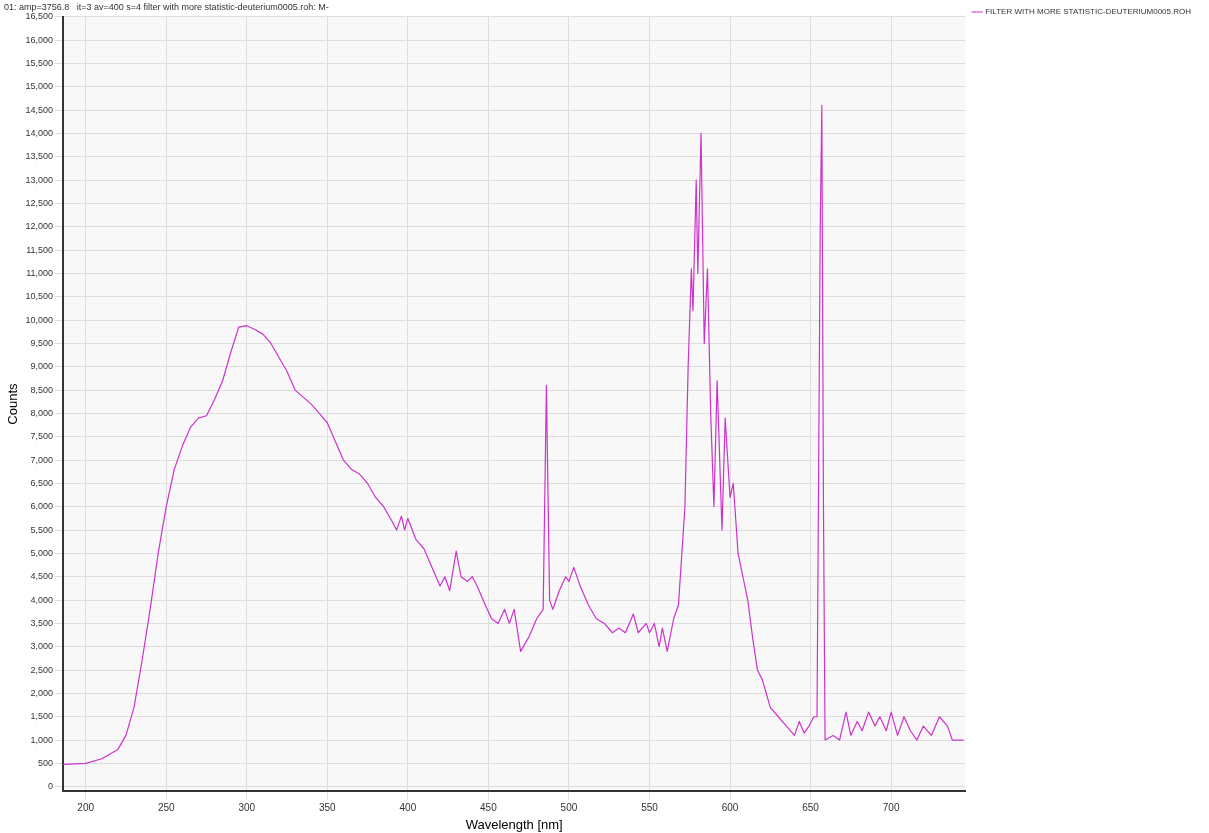 This screenshot has width=1209, height=833. What do you see at coordinates (39, 226) in the screenshot?
I see `y-tick-label: 12,000` at bounding box center [39, 226].